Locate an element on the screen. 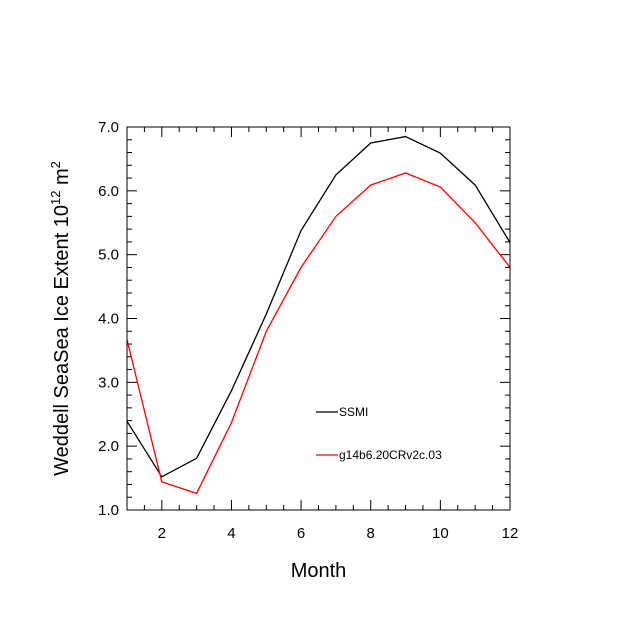  y-tick-label: 3.0 is located at coordinates (108, 382).